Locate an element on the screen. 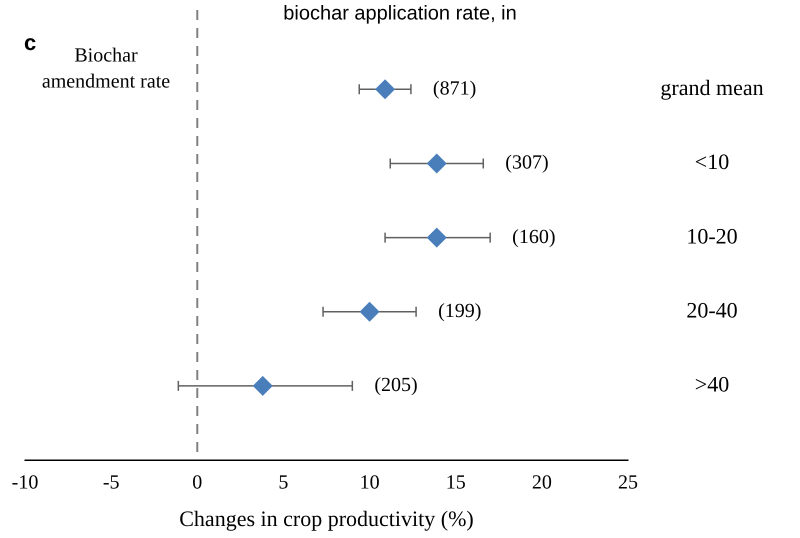 The width and height of the screenshot is (800, 538). annotation: (205) is located at coordinates (396, 385).